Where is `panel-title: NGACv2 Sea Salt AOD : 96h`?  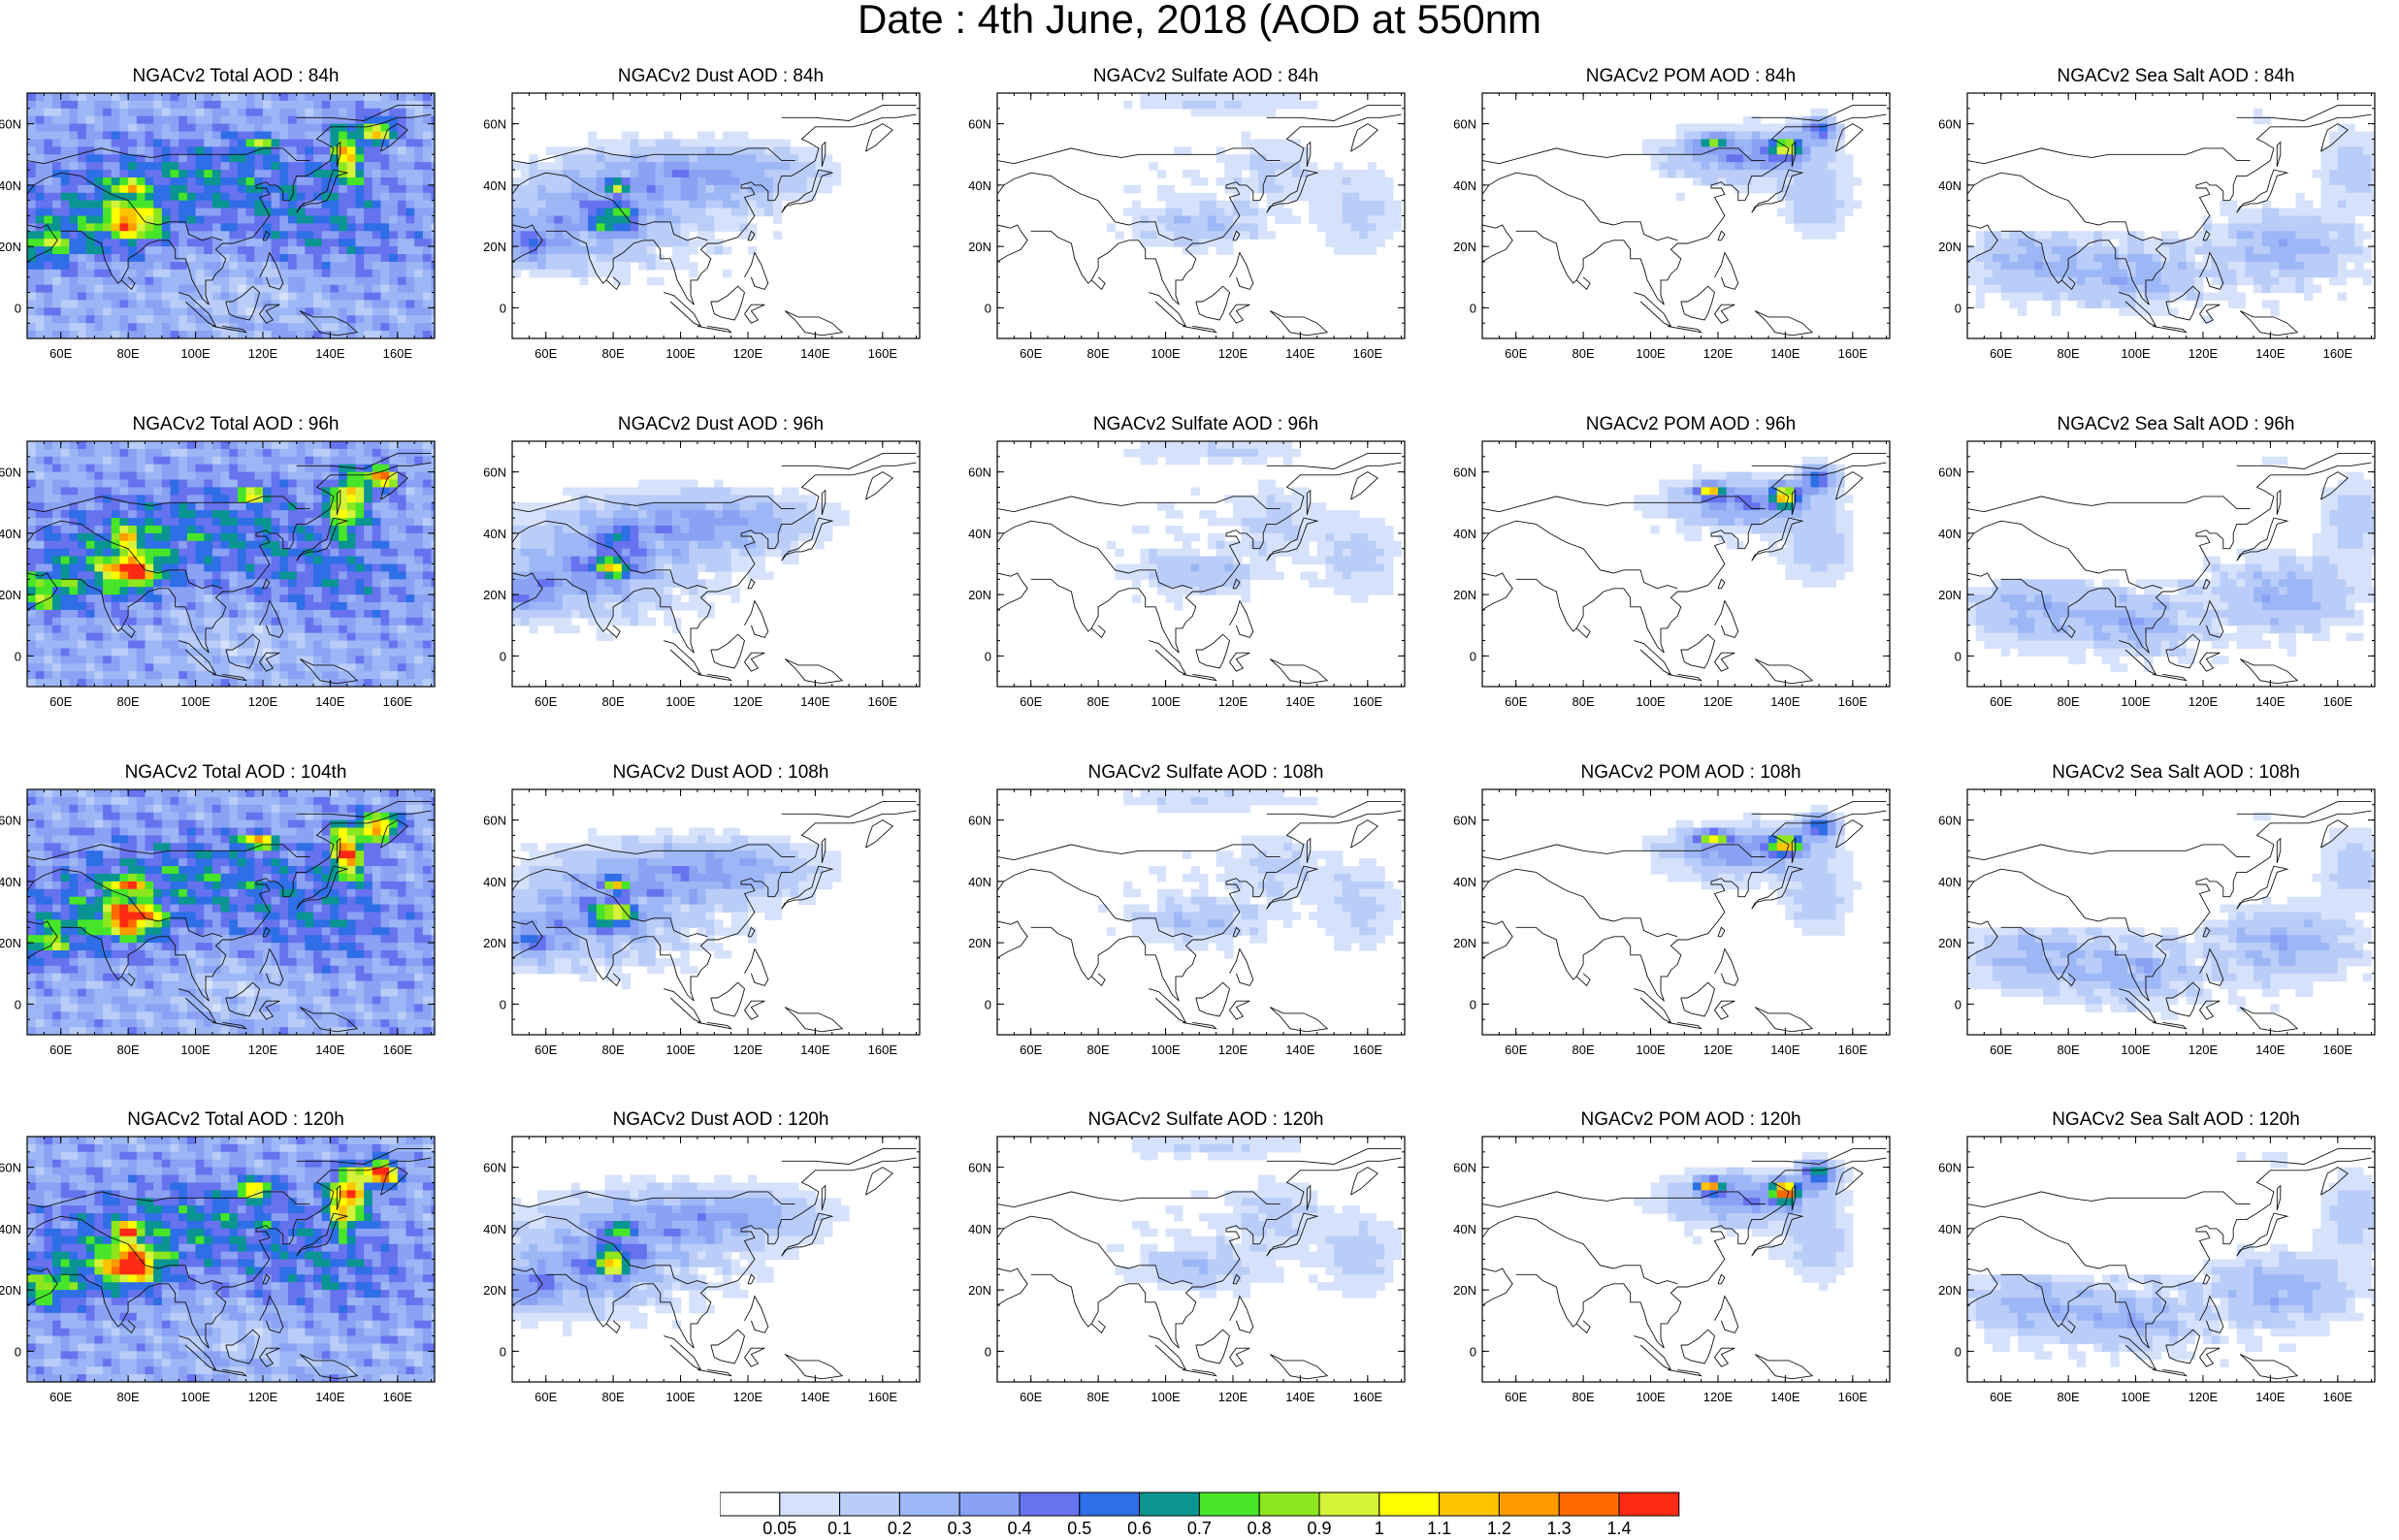
panel-title: NGACv2 Sea Salt AOD : 96h is located at coordinates (2176, 424).